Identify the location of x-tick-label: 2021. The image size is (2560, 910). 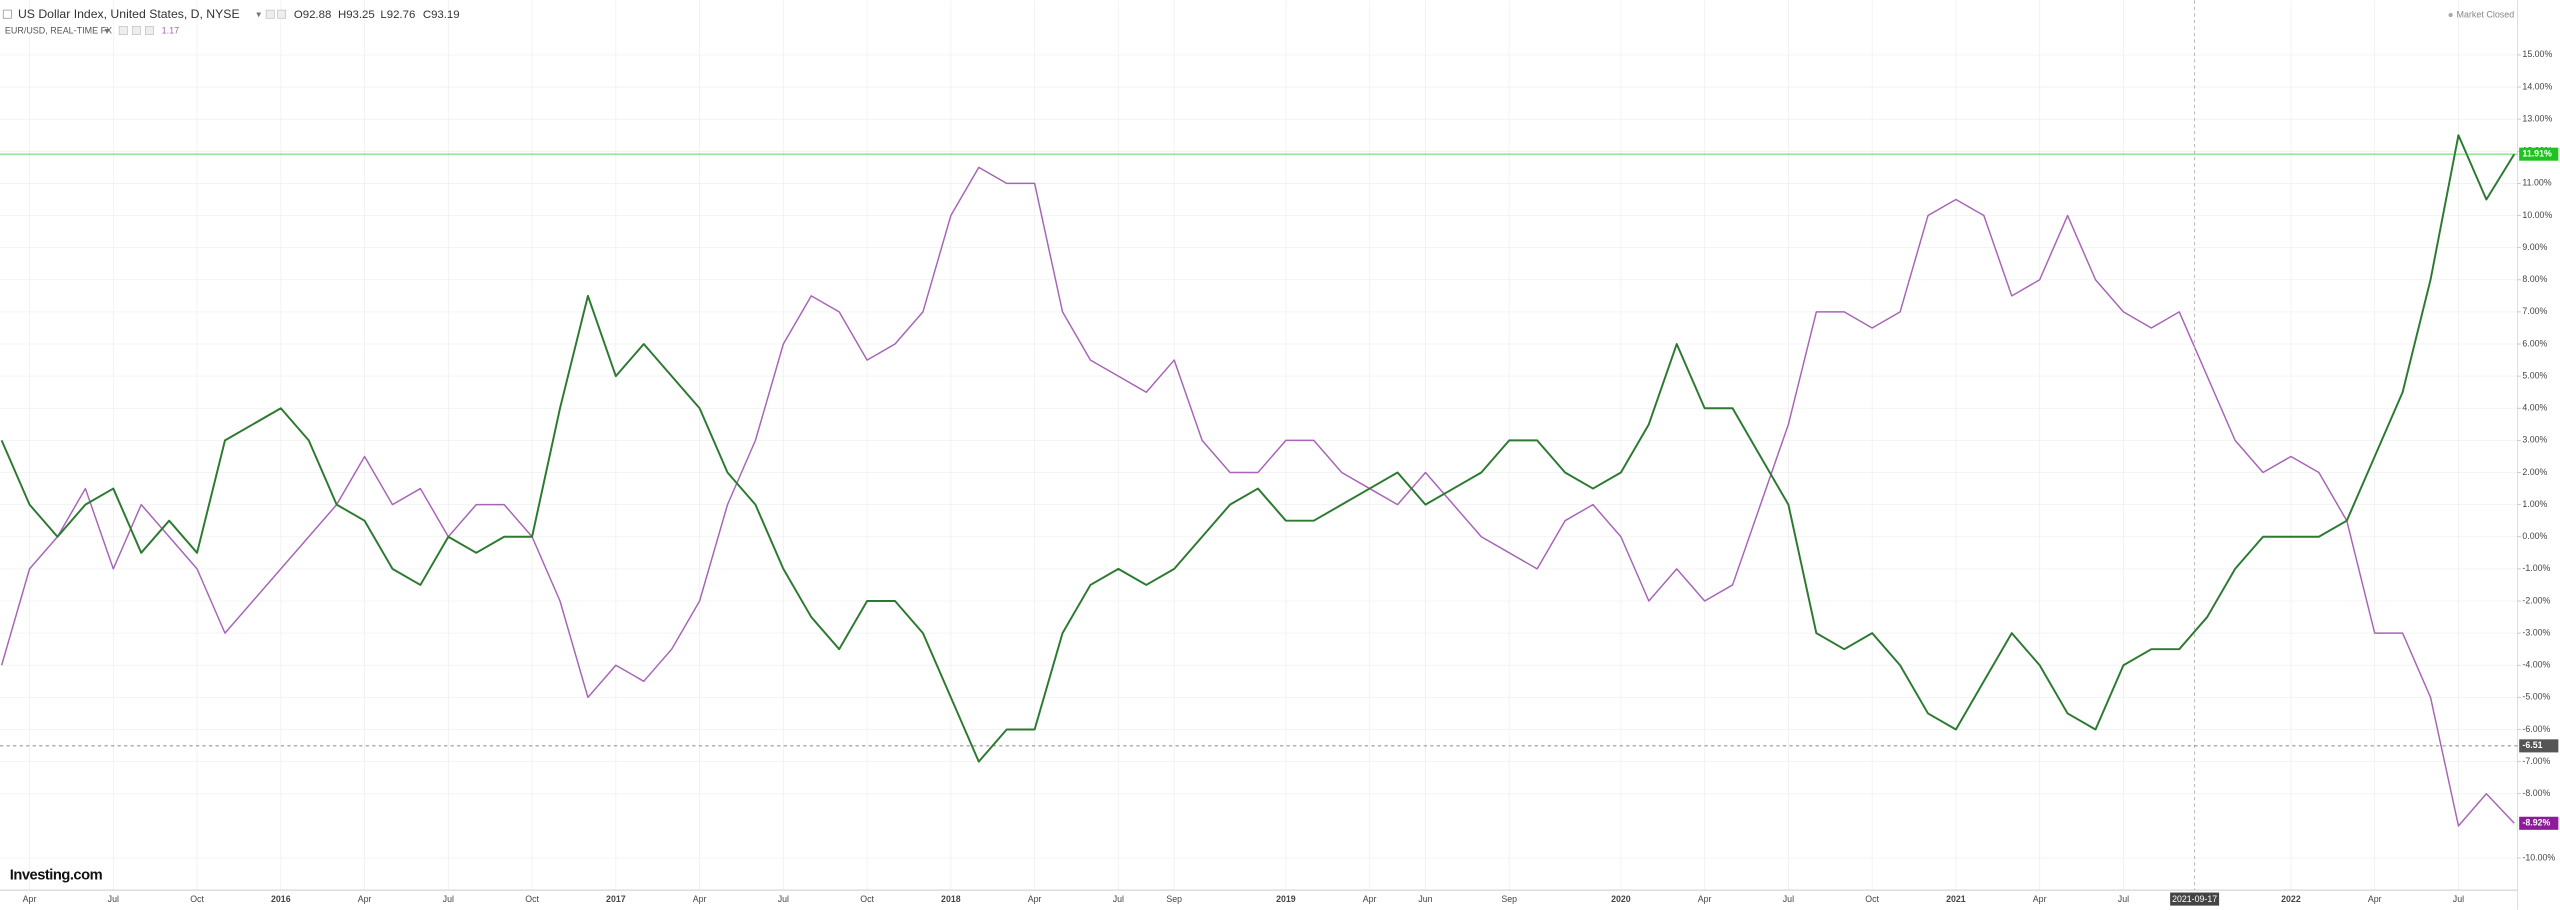
(1956, 899).